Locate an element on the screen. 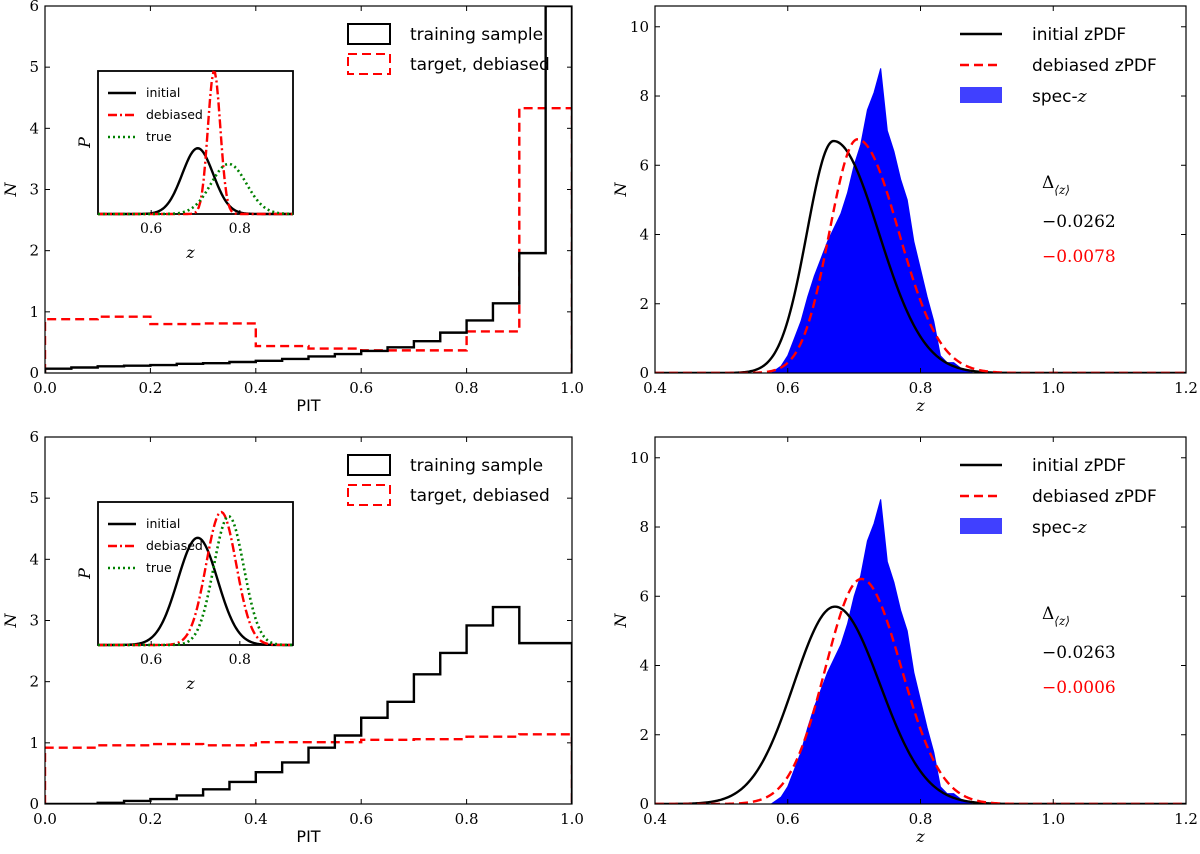 The width and height of the screenshot is (1200, 854). z-xtick-label: 0.4 is located at coordinates (655, 819).